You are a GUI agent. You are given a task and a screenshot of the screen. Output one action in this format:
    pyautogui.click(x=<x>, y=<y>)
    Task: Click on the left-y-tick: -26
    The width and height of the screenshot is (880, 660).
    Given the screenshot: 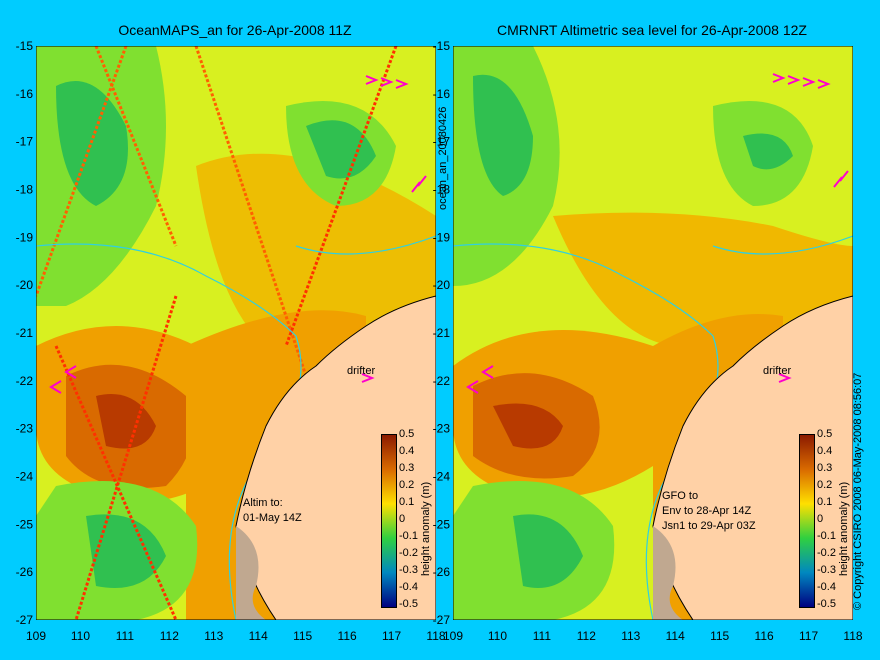 What is the action you would take?
    pyautogui.click(x=25, y=572)
    